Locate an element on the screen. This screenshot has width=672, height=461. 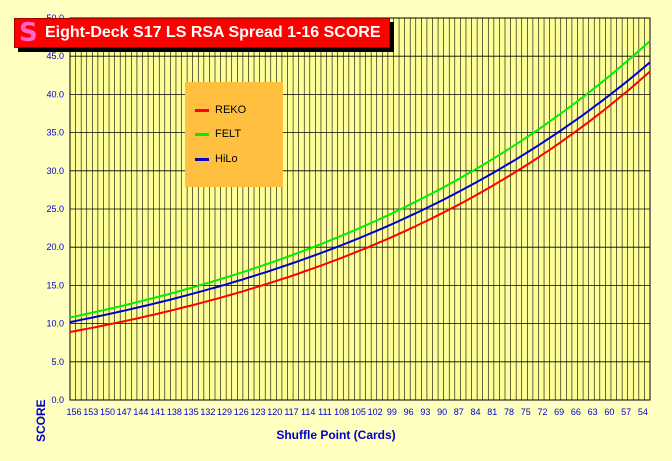
x-tick-label: 72 is located at coordinates (542, 412).